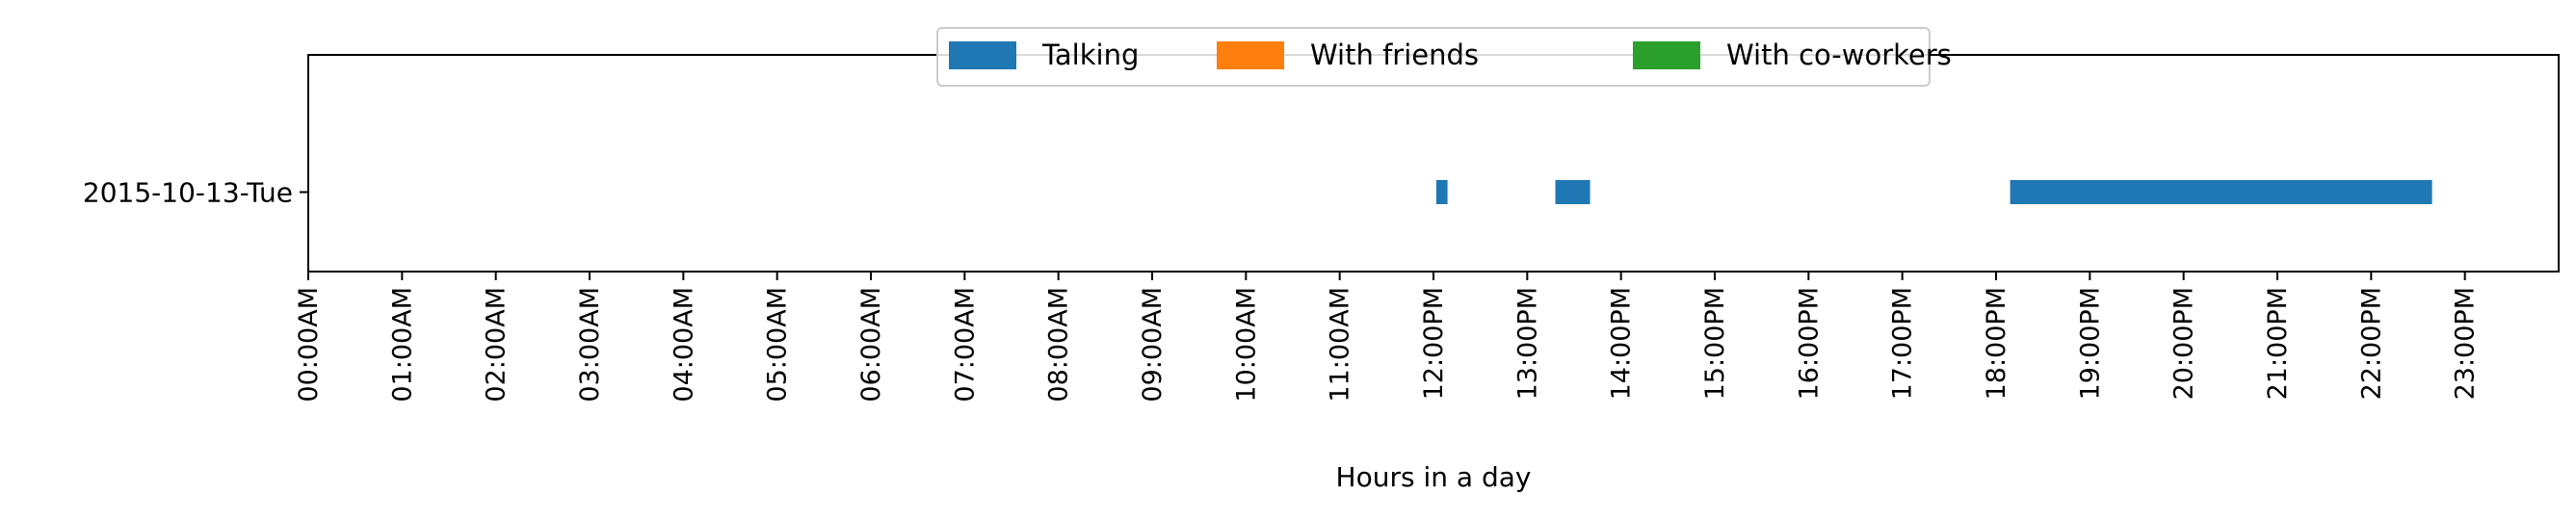  Describe the element at coordinates (1090, 55) in the screenshot. I see `legend-label-0: Talking` at that location.